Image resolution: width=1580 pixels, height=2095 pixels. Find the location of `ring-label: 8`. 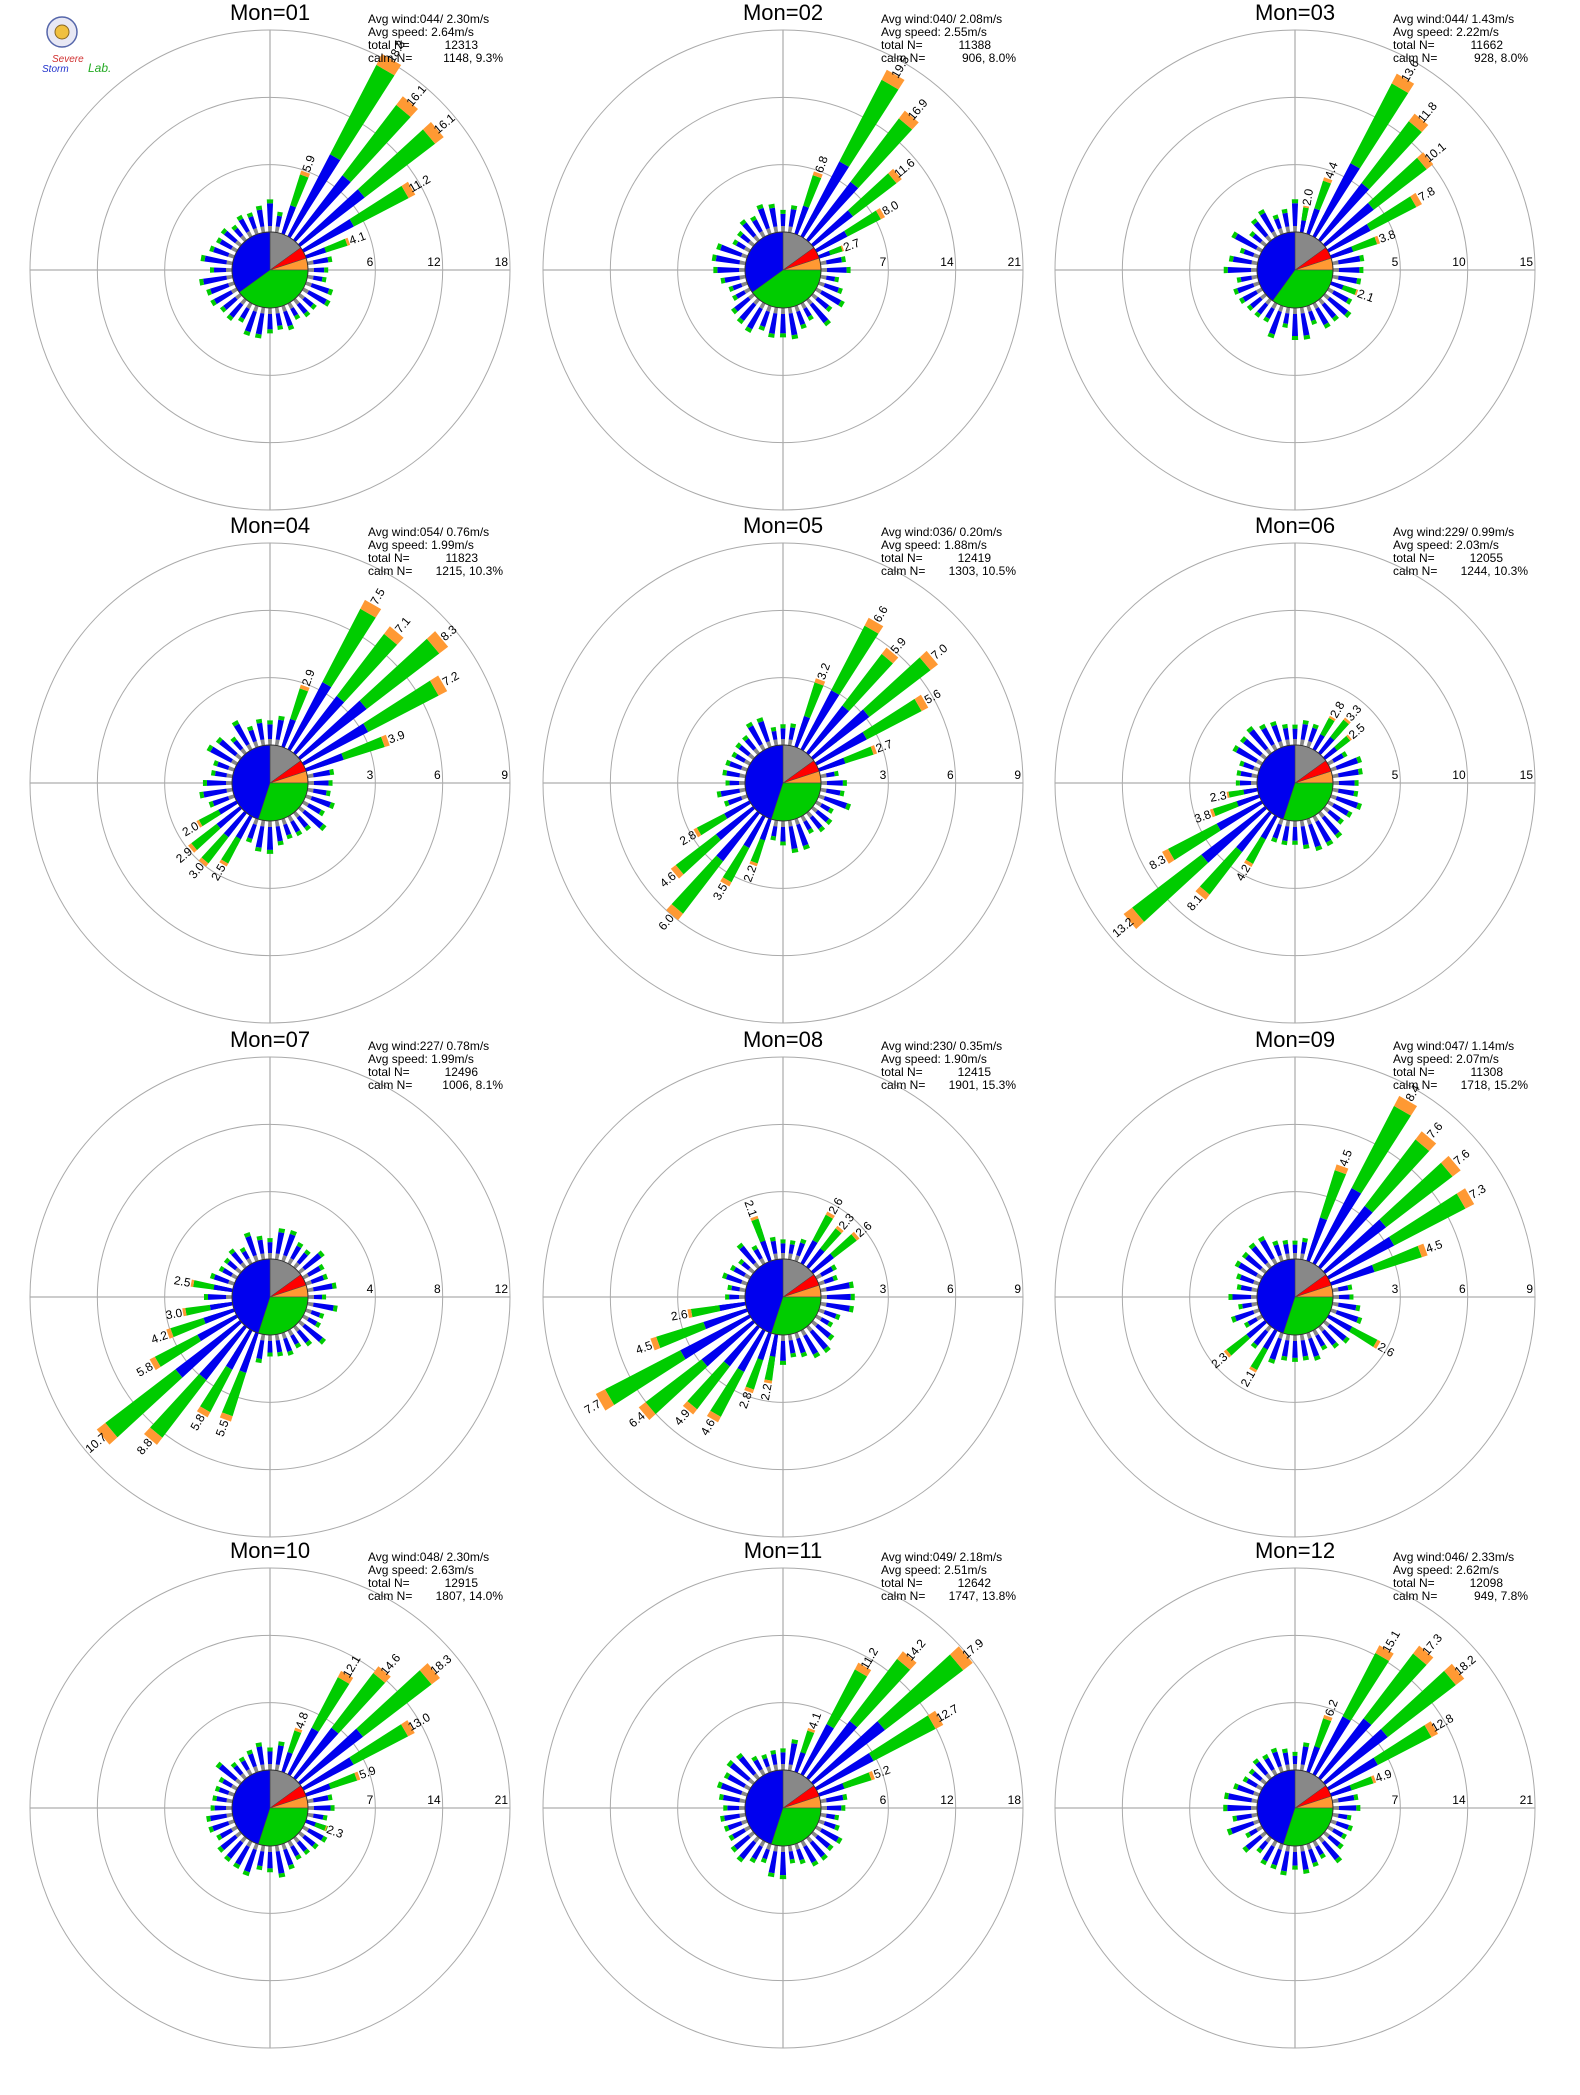

ring-label: 8 is located at coordinates (437, 1289).